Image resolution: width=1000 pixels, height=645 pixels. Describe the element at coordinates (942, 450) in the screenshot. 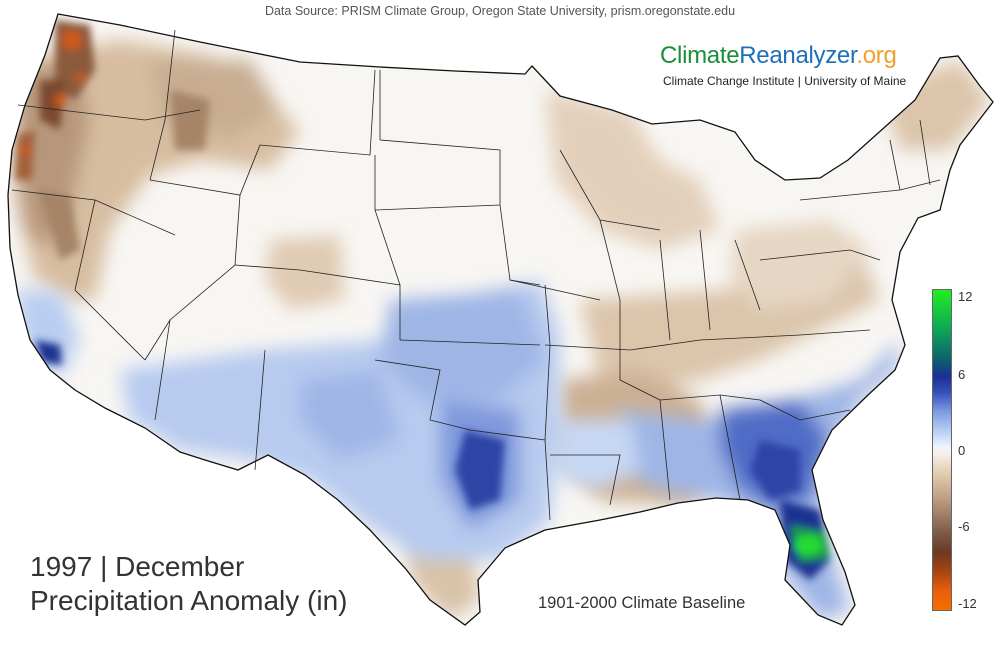

I see `colorbar` at that location.